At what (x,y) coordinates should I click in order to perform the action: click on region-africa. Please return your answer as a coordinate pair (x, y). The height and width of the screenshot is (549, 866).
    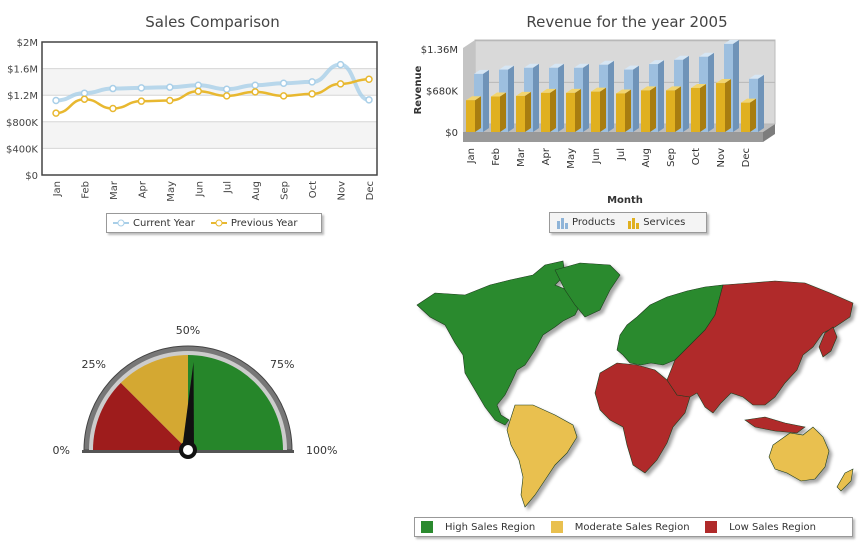
    Looking at the image, I should click on (642, 418).